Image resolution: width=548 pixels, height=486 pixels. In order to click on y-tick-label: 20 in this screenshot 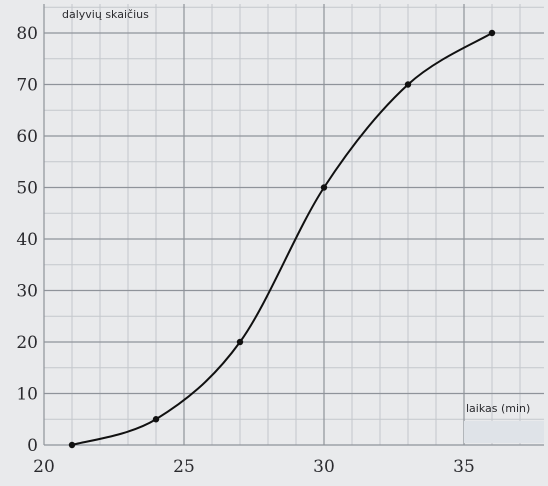, I will do `click(27, 343)`.